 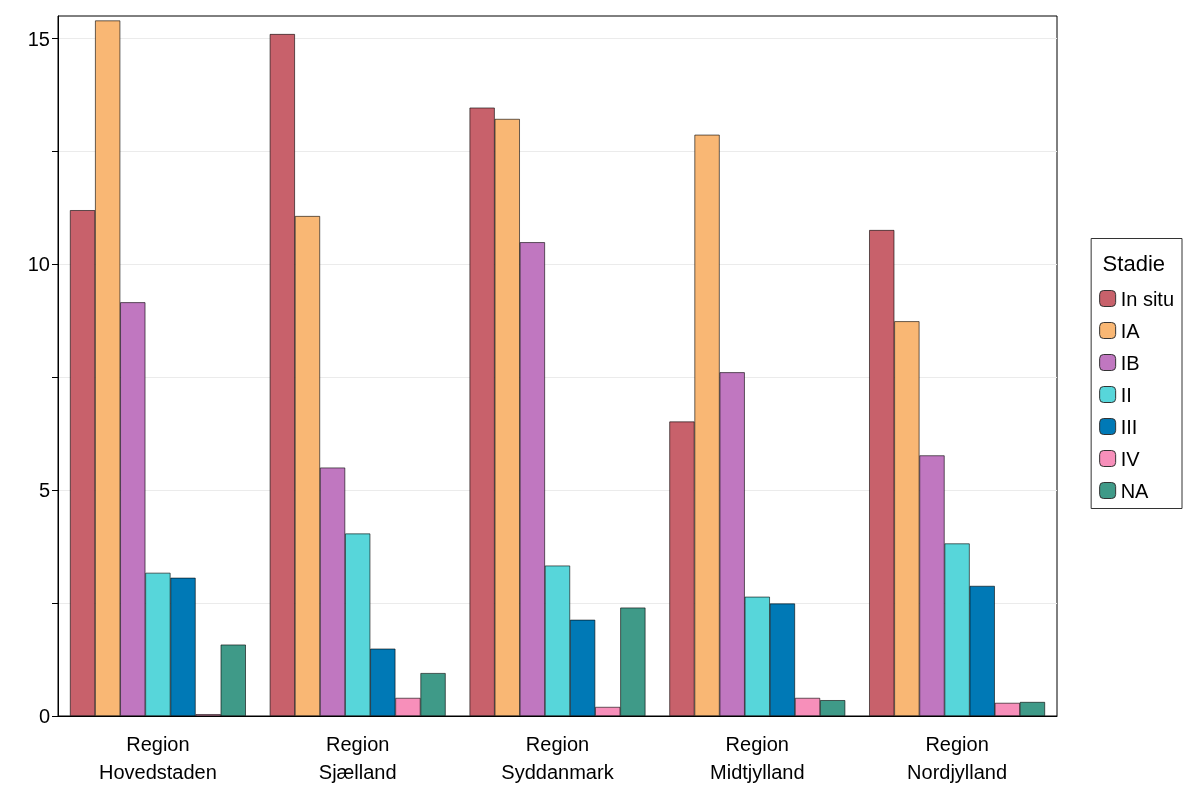 What do you see at coordinates (157, 758) in the screenshot?
I see `x-tick-label: Region Hovedstaden` at bounding box center [157, 758].